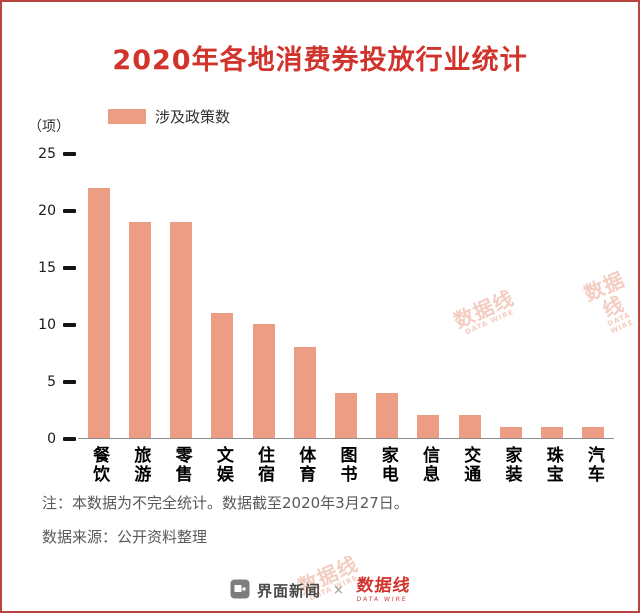 This screenshot has width=640, height=613. I want to click on x-axis-labels: 餐饮 旅游 零售 文娱 住宿 体育 图书 家电 信息 交通 家装 珠宝 汽车, so click(346, 465).